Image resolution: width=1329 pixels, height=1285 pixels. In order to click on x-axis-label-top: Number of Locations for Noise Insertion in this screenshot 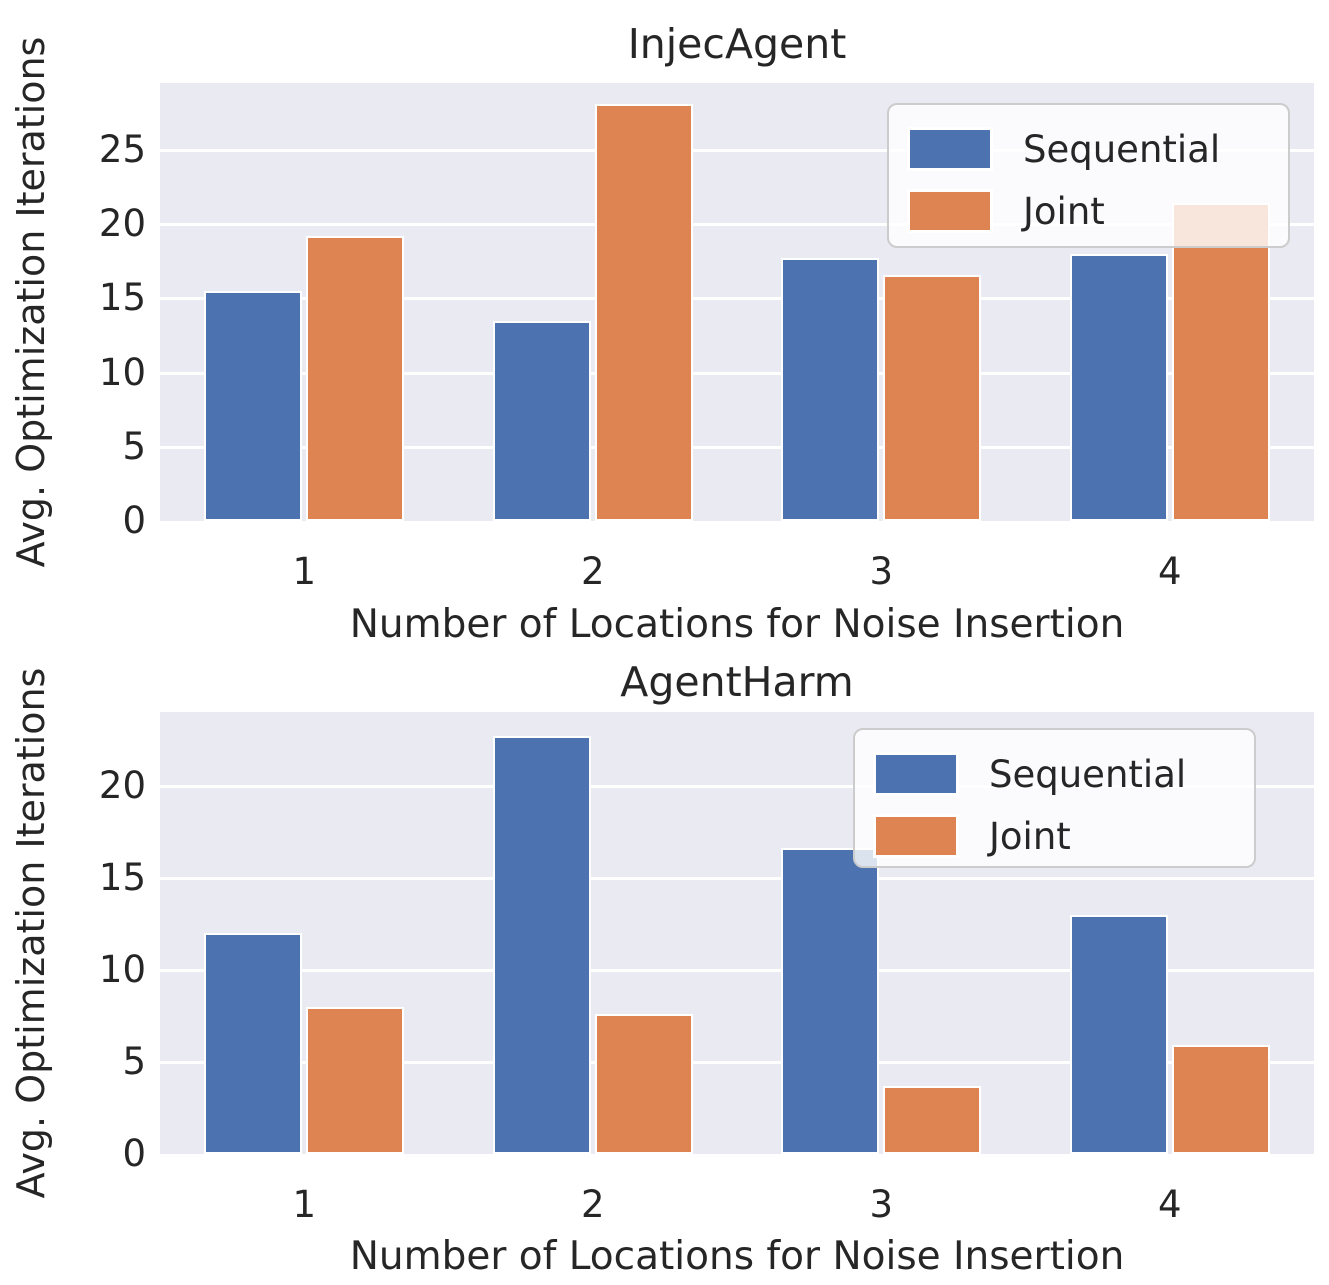, I will do `click(737, 624)`.